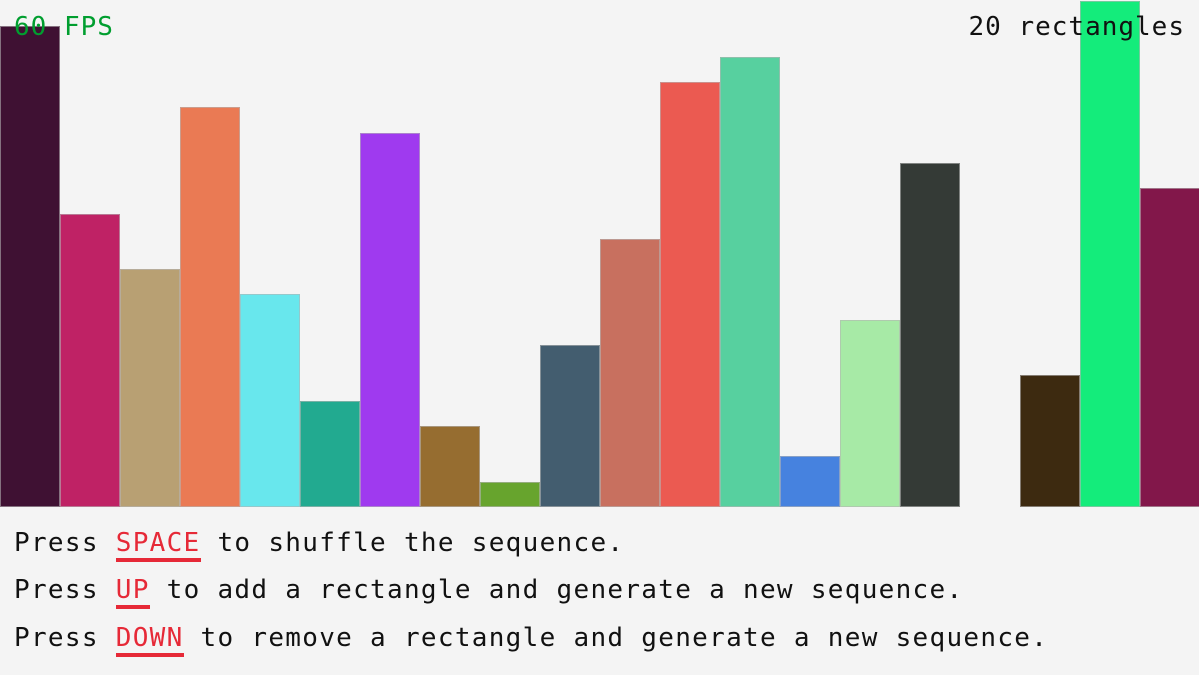  Describe the element at coordinates (132, 593) in the screenshot. I see `key-up: UP` at that location.